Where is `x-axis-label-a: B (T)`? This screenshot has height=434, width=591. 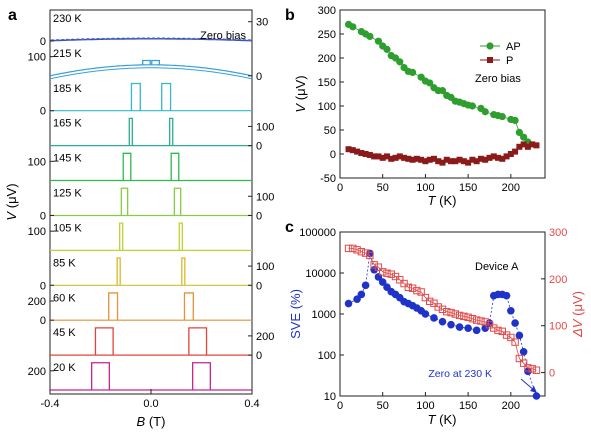
x-axis-label-a: B (T) is located at coordinates (151, 421).